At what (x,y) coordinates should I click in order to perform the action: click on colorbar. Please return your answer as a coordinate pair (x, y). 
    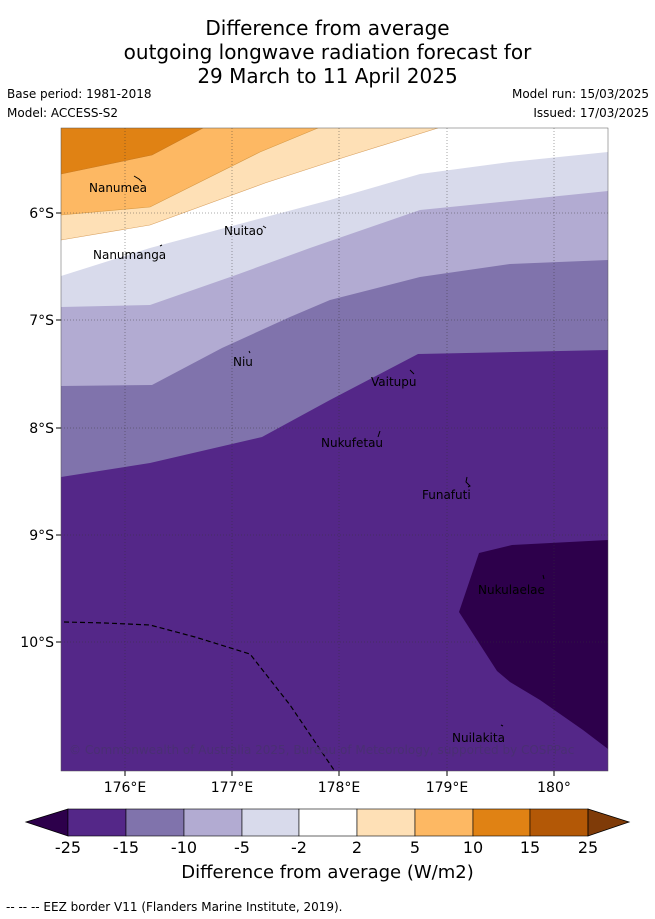
    Looking at the image, I should click on (327, 822).